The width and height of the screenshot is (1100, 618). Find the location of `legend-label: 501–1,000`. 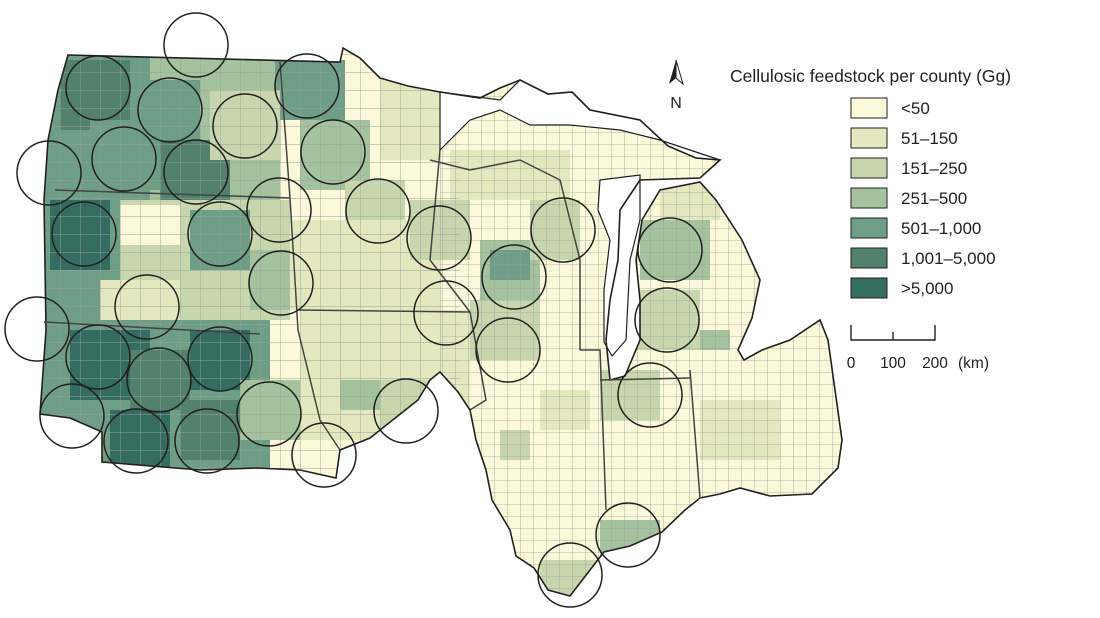

legend-label: 501–1,000 is located at coordinates (941, 228).